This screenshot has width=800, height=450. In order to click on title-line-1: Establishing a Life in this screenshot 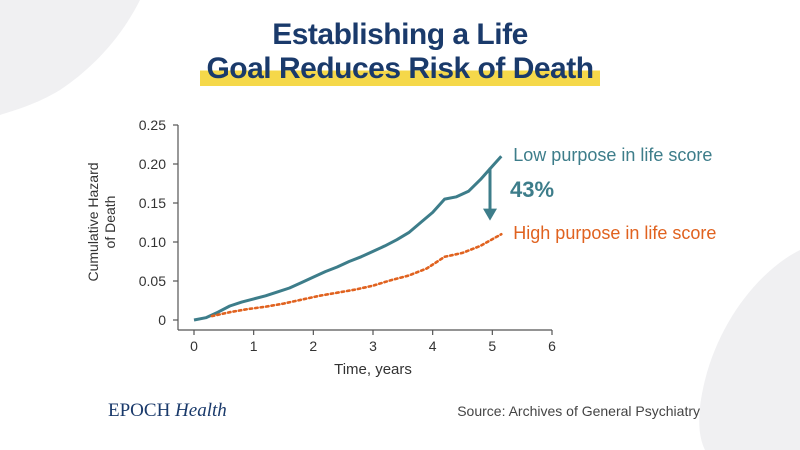, I will do `click(400, 34)`.